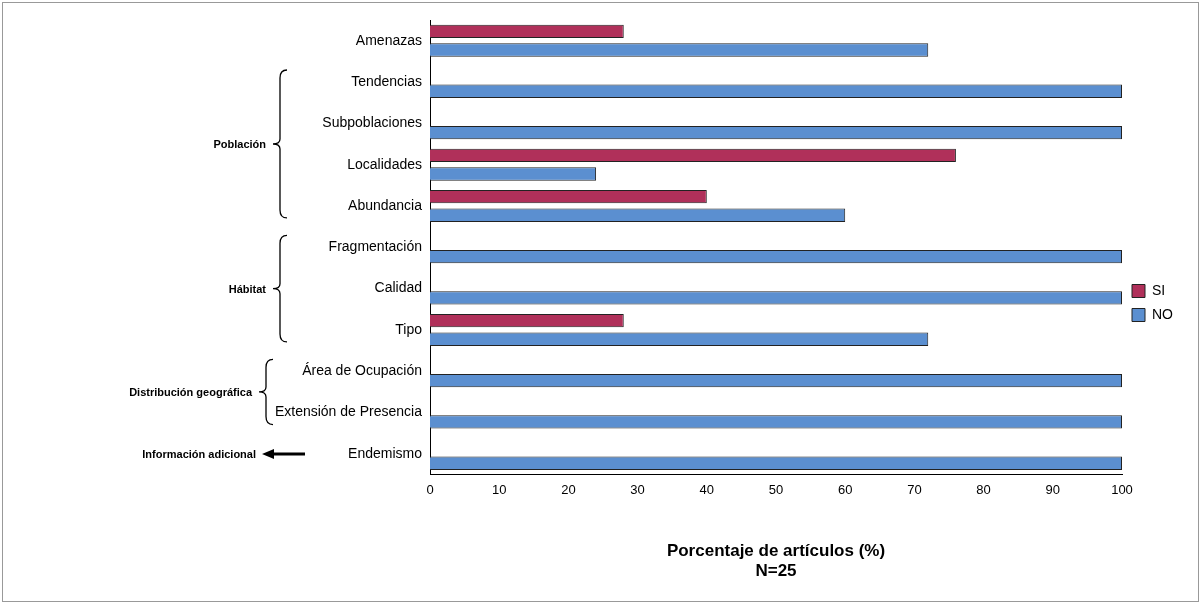  I want to click on y-tick-label: Endemismo, so click(385, 452).